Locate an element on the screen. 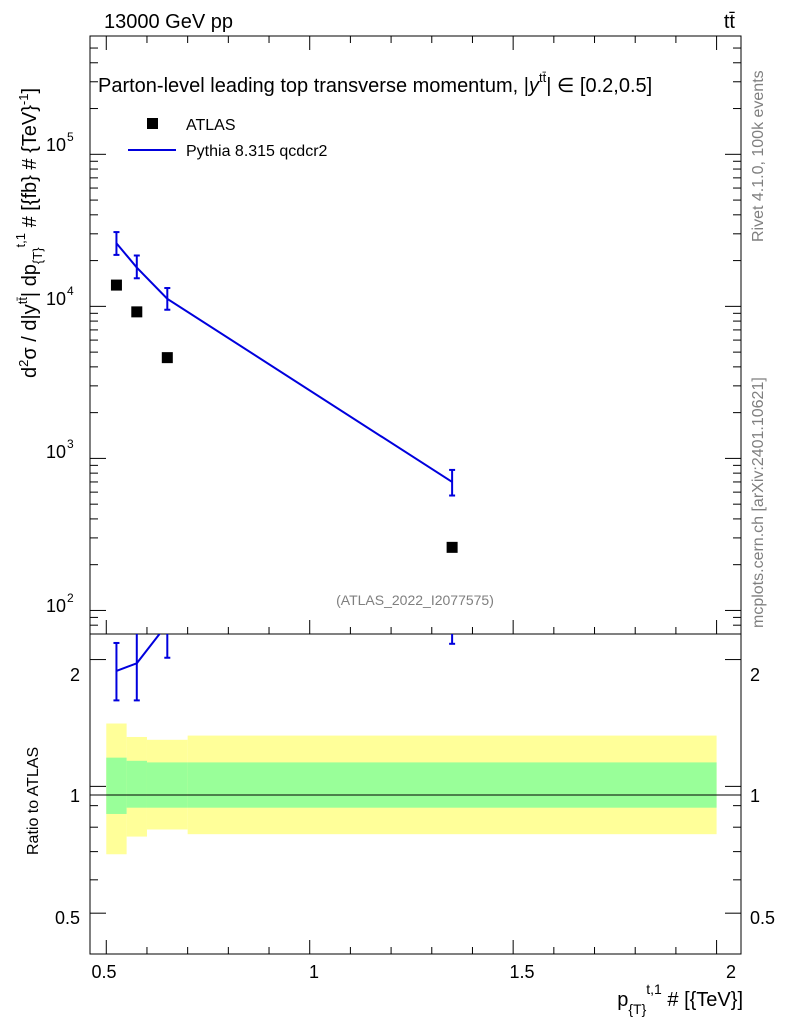 This screenshot has width=786, height=1024. y-tick-label-1e3: 10 3 is located at coordinates (60, 449).